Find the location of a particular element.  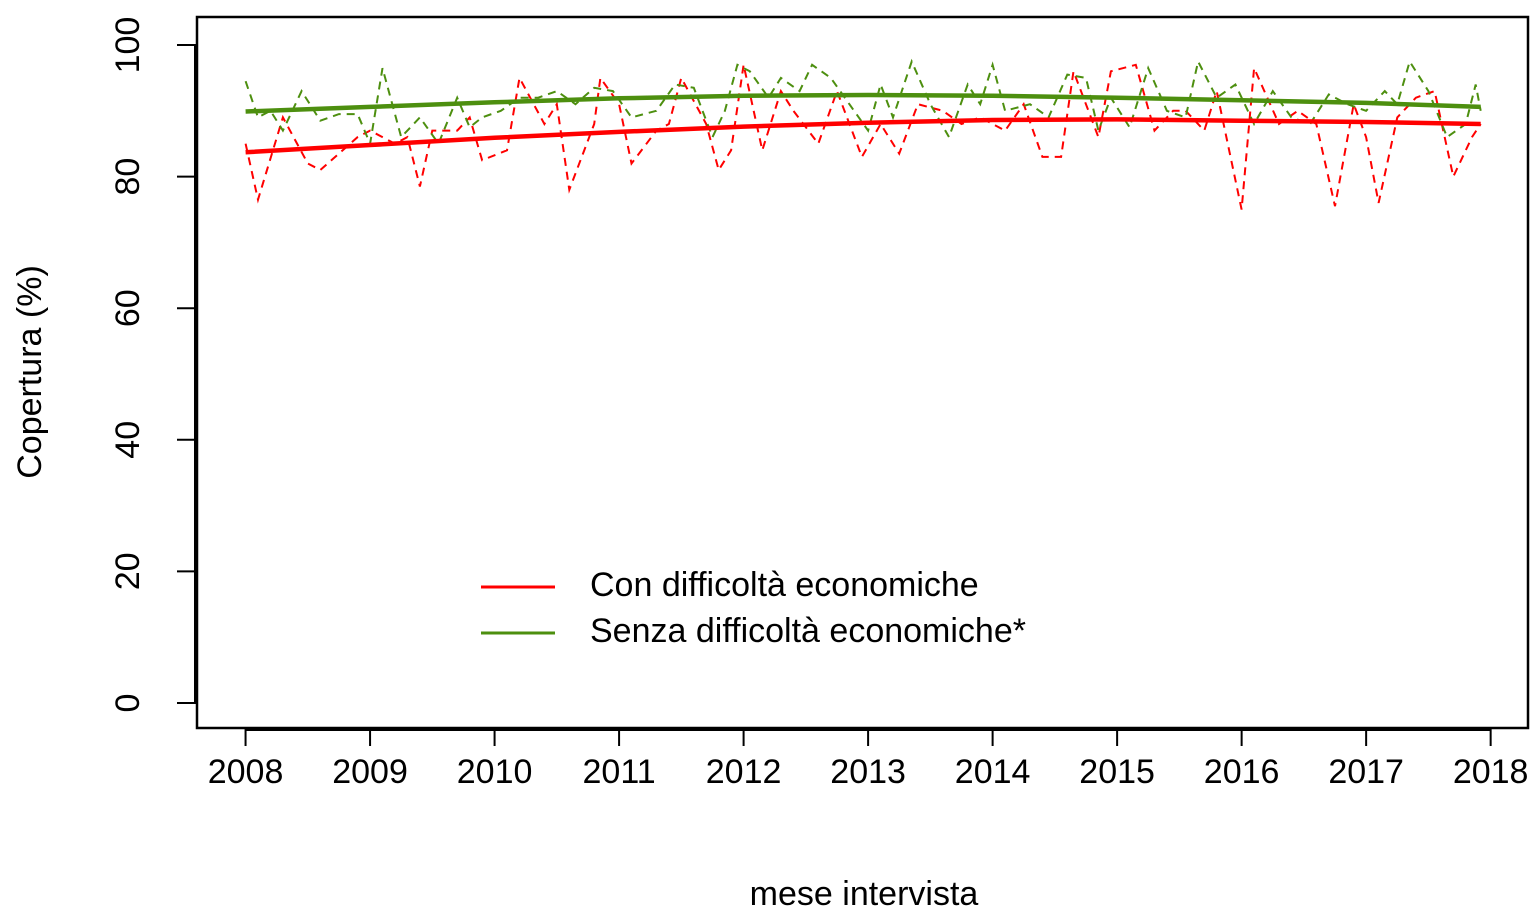

x-tick-label: 2016 is located at coordinates (1242, 772).